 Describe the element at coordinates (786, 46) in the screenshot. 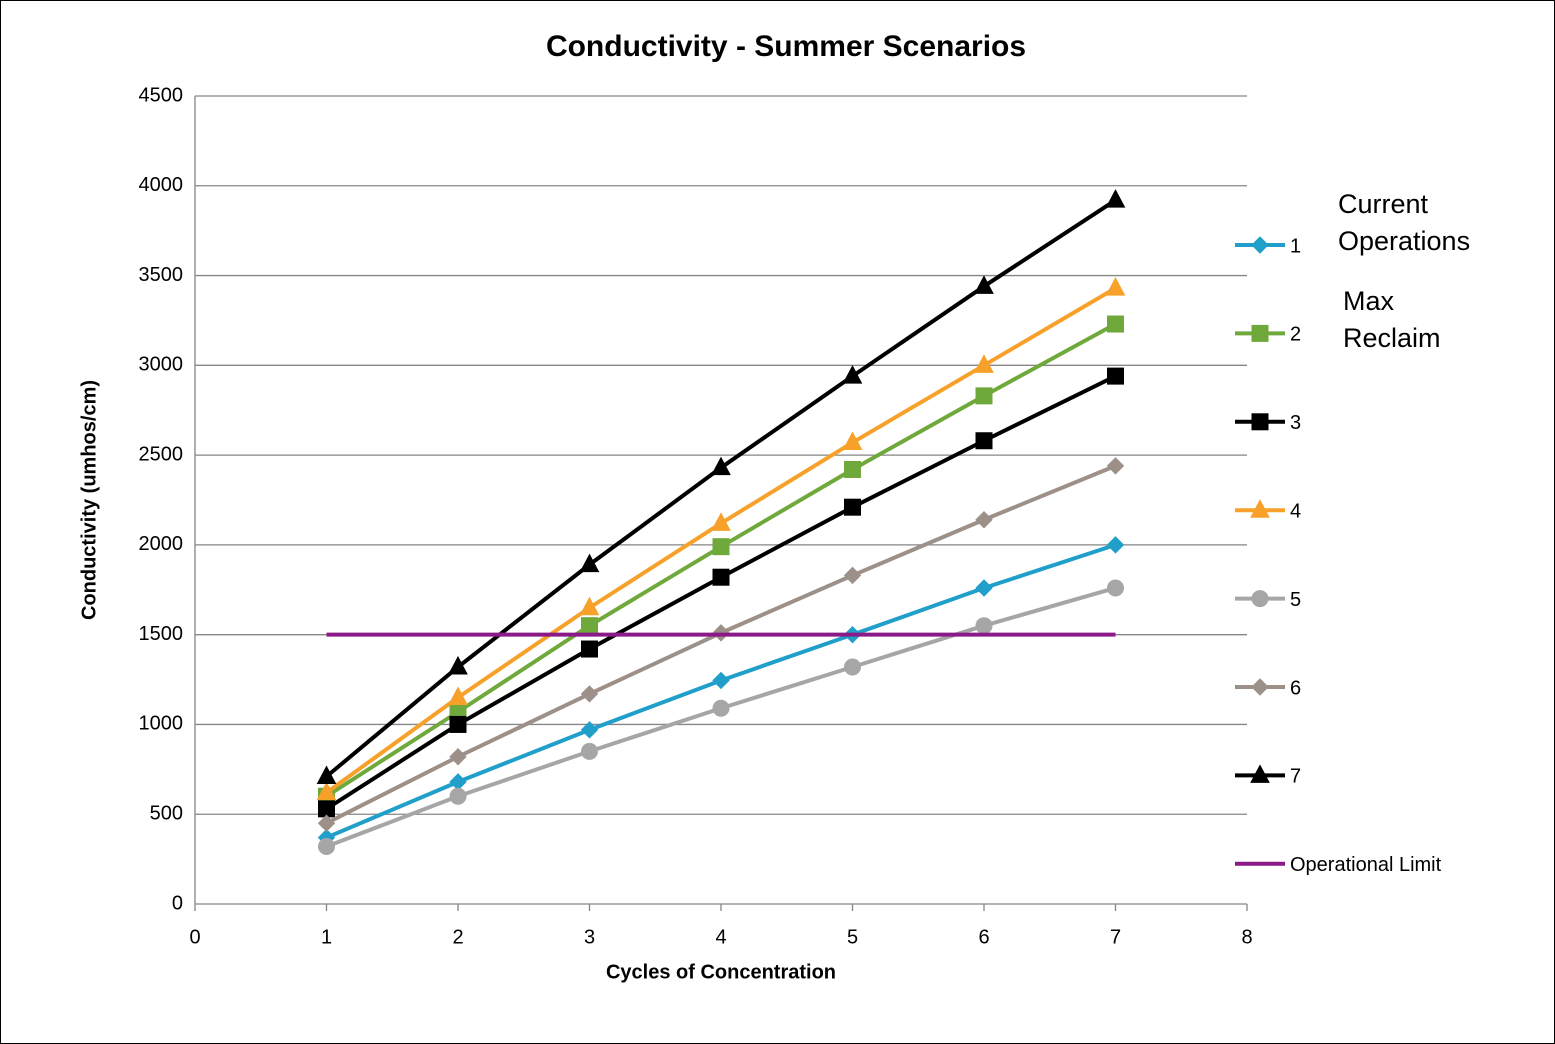

I see `chart-title: Conductivity - Summer Scenarios` at that location.